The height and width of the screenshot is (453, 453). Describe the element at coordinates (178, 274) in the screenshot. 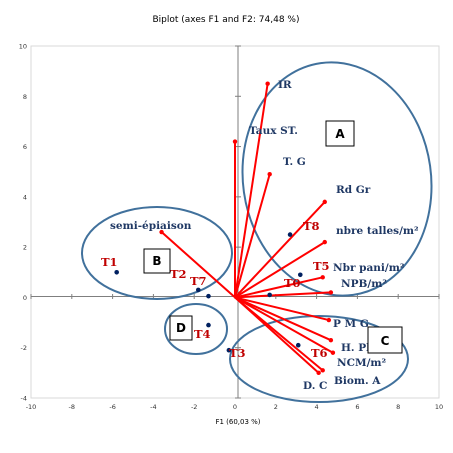

I see `obs-label-t2: T2` at that location.